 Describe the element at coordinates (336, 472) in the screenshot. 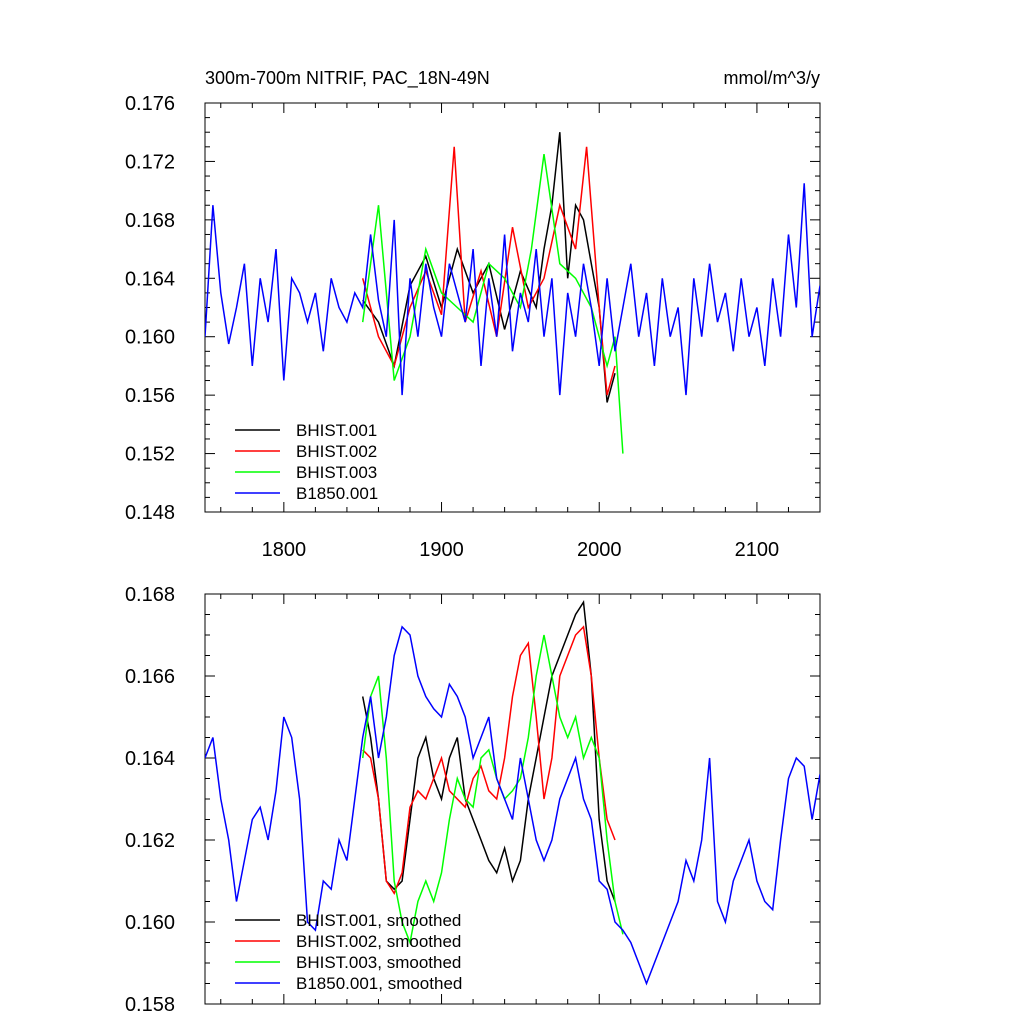

I see `legend-label: BHIST.003` at that location.